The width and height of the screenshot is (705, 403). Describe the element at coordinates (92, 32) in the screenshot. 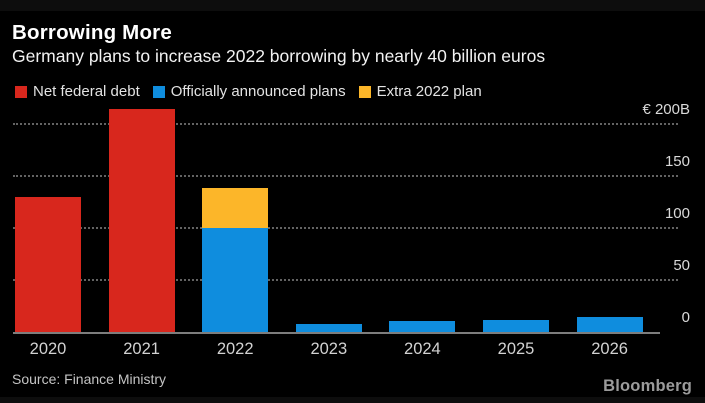

I see `chart-title: Borrowing More` at that location.